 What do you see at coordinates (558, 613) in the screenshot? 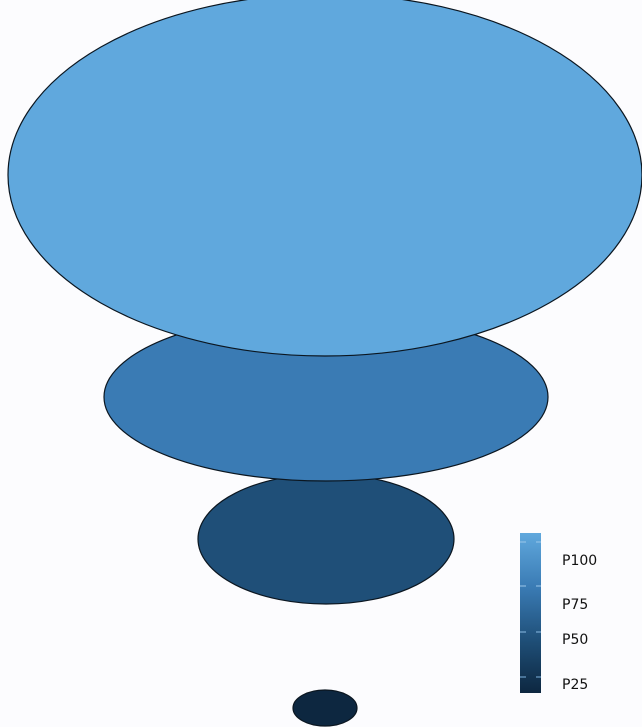
I see `legend: P100 P75 P50 P25` at bounding box center [558, 613].